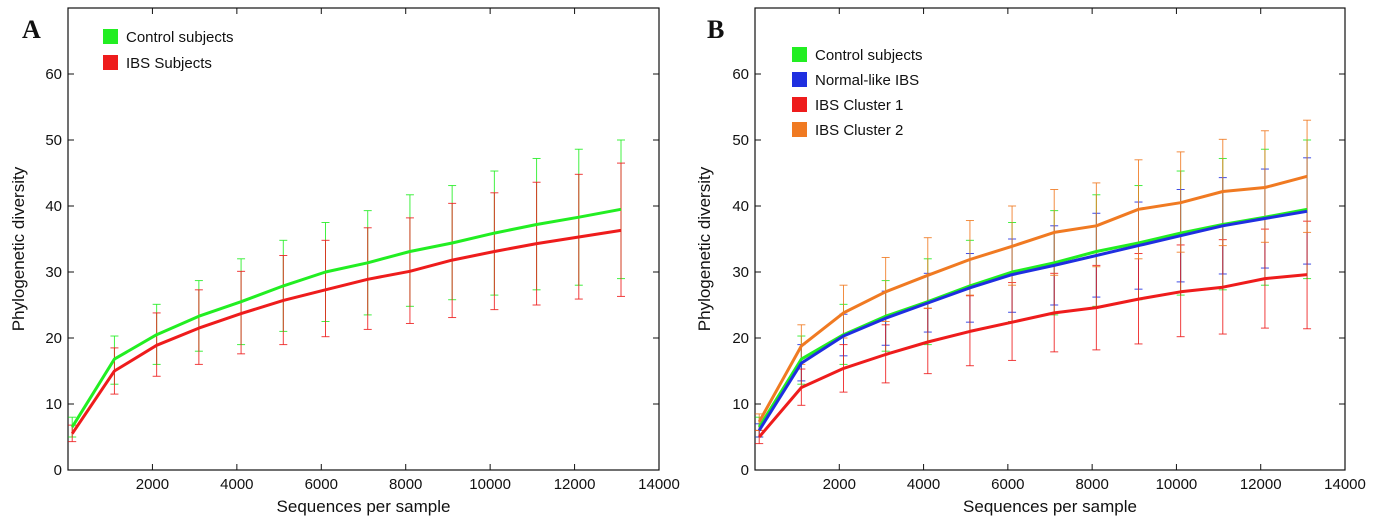 The height and width of the screenshot is (517, 1381). What do you see at coordinates (31, 29) in the screenshot?
I see `panel-label: A` at bounding box center [31, 29].